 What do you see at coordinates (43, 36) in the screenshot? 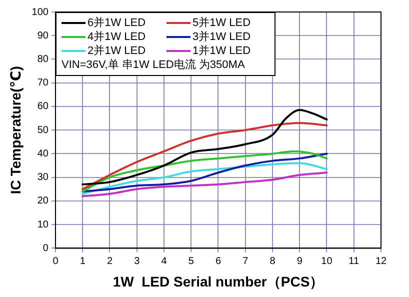
I see `y-tick-label: 90` at bounding box center [43, 36].